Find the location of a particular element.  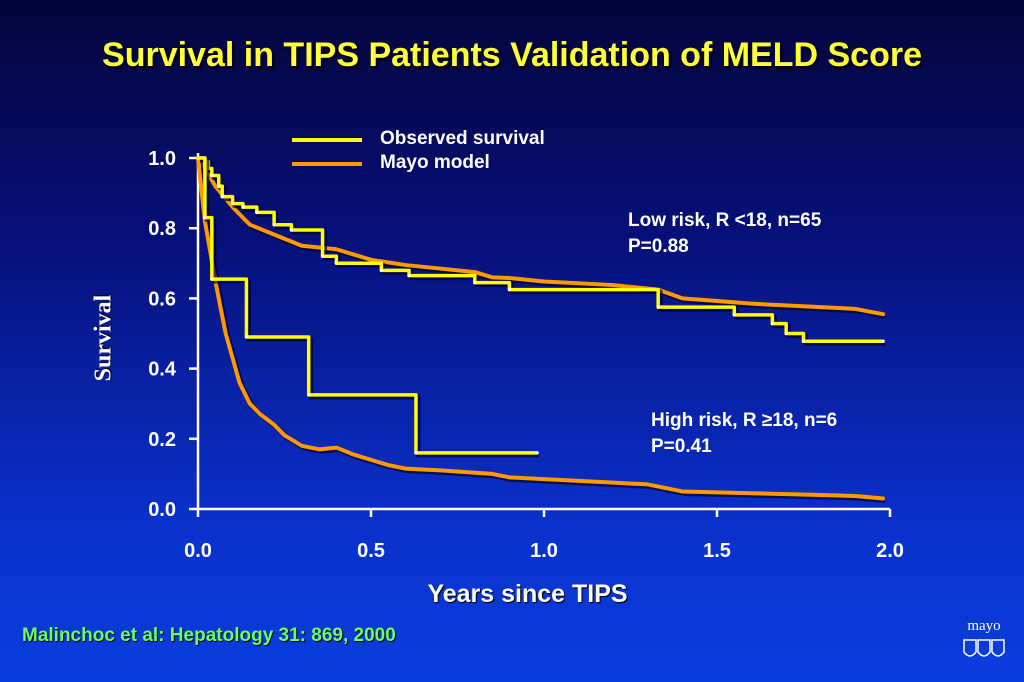

x-tick-label: 1.0 is located at coordinates (544, 551).